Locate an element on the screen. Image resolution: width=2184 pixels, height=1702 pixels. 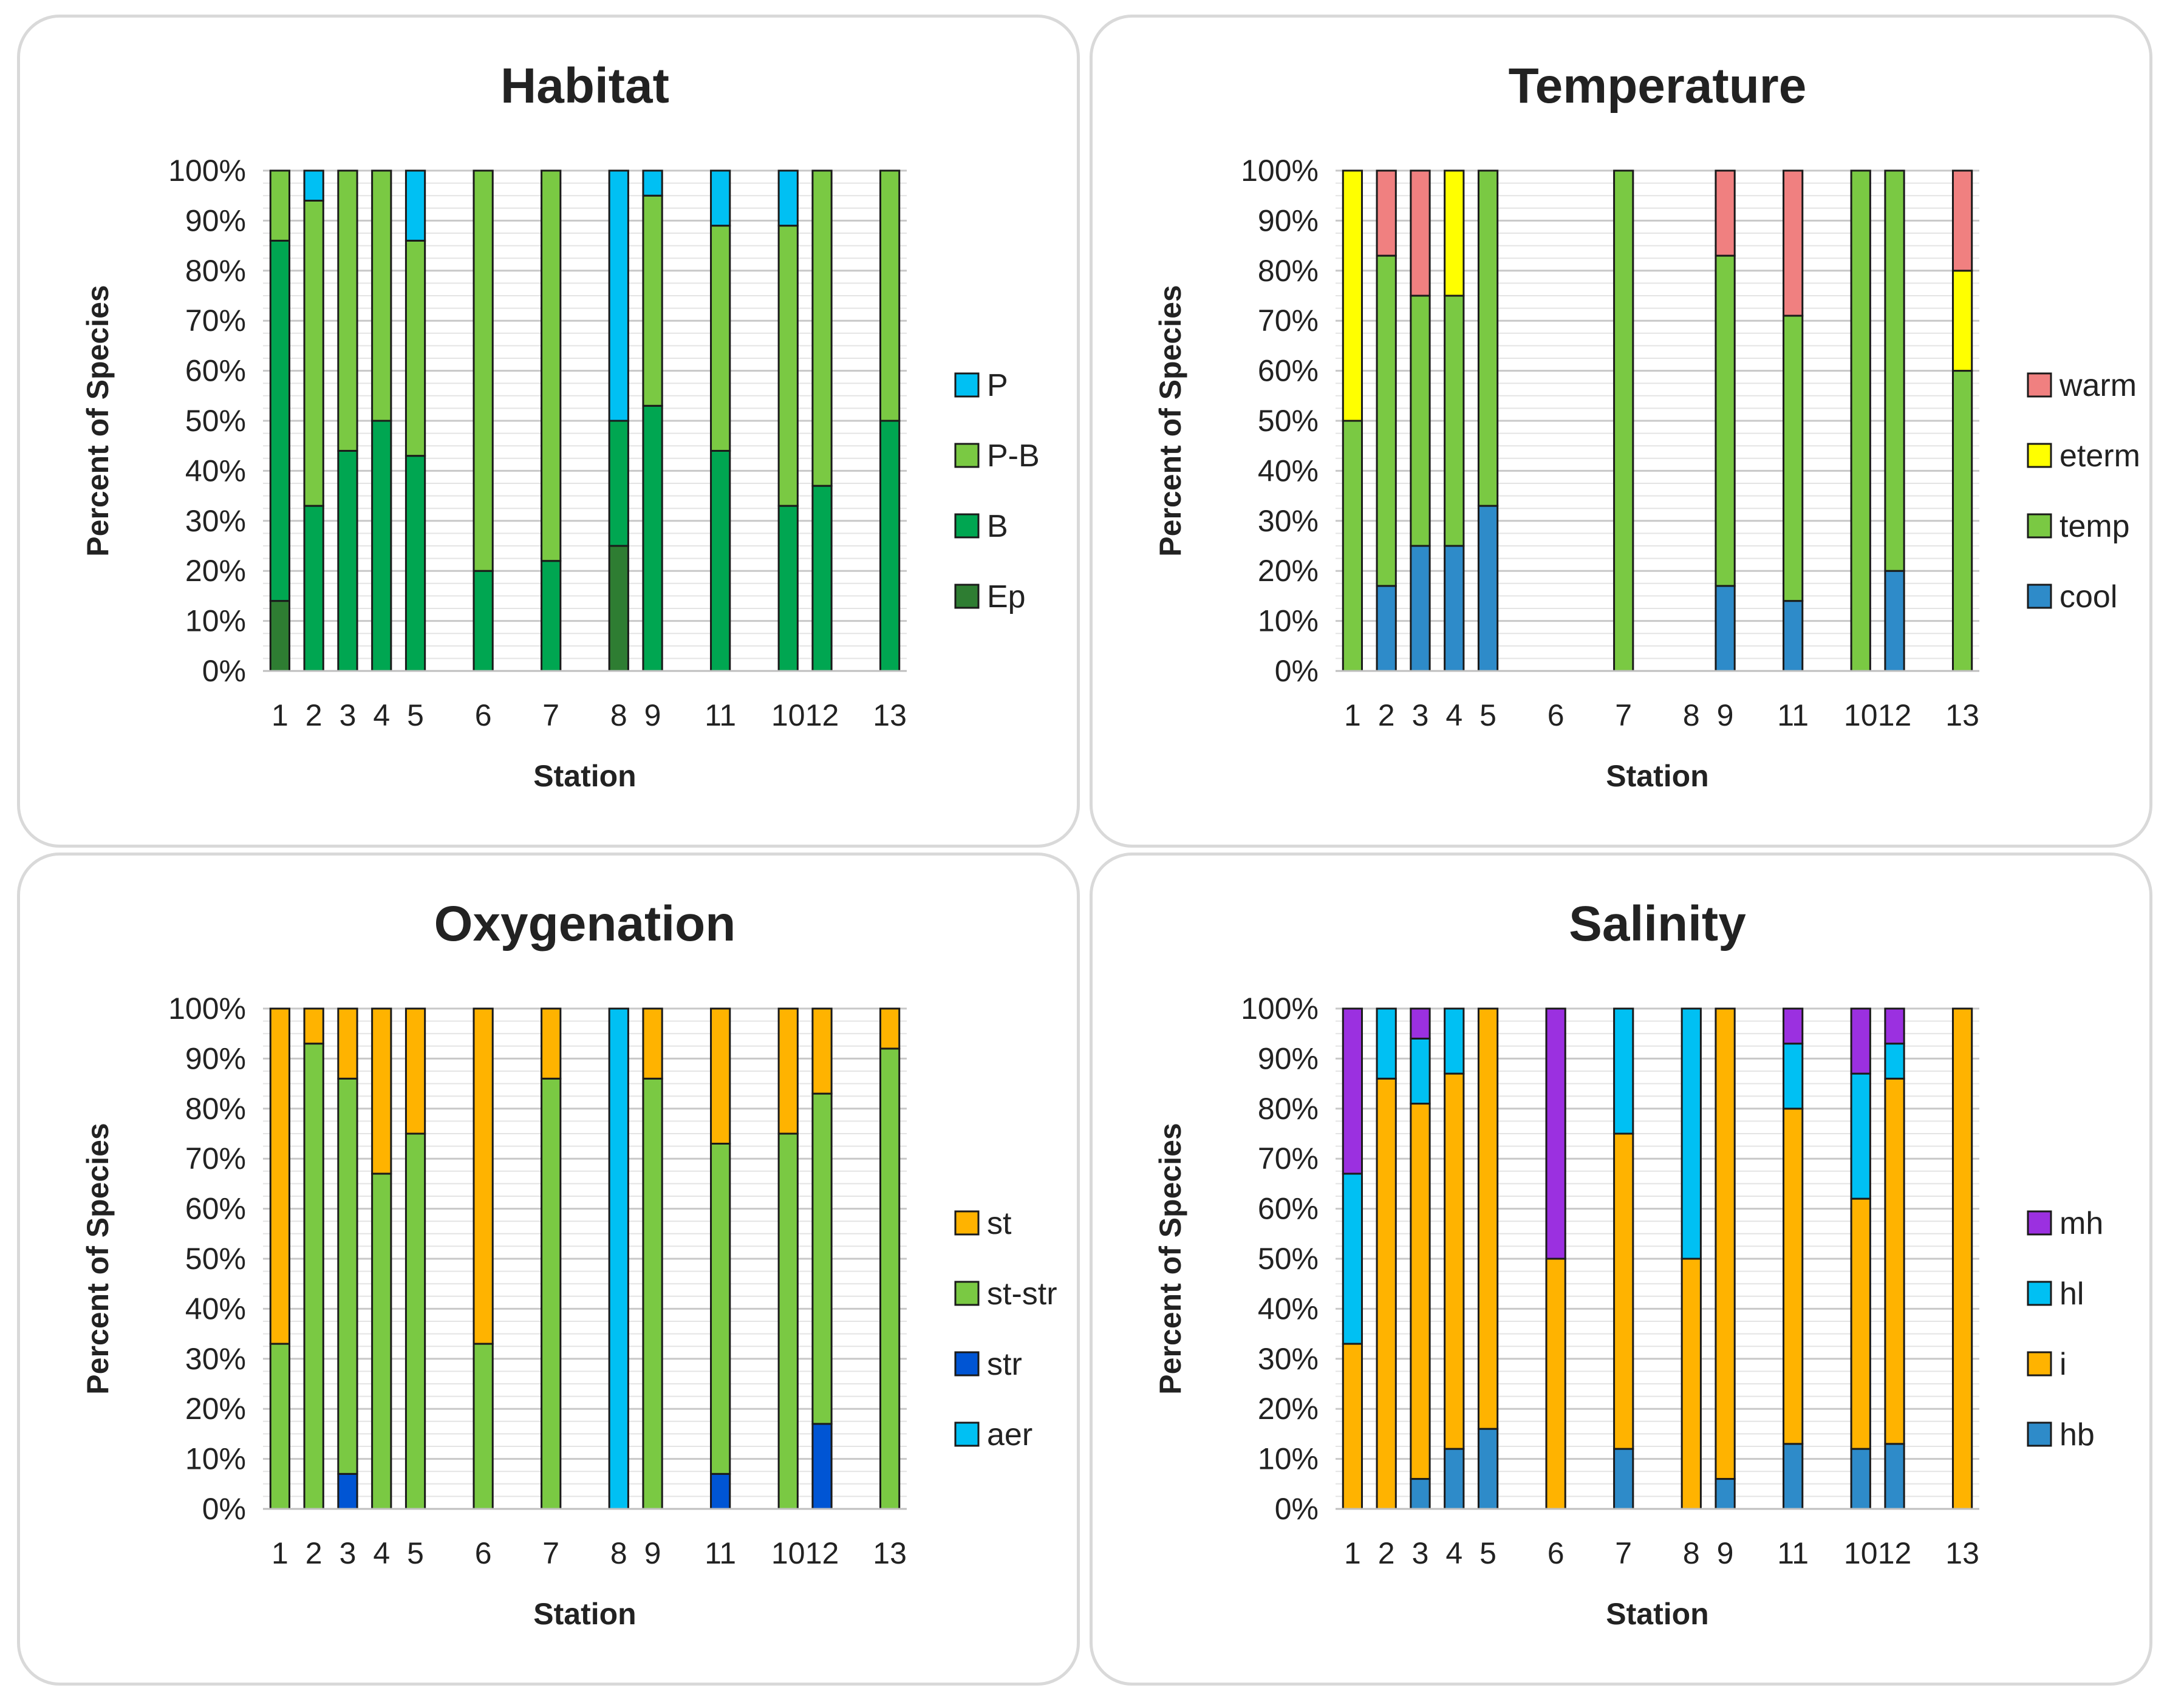
bar-segment-str is located at coordinates (347, 1491).